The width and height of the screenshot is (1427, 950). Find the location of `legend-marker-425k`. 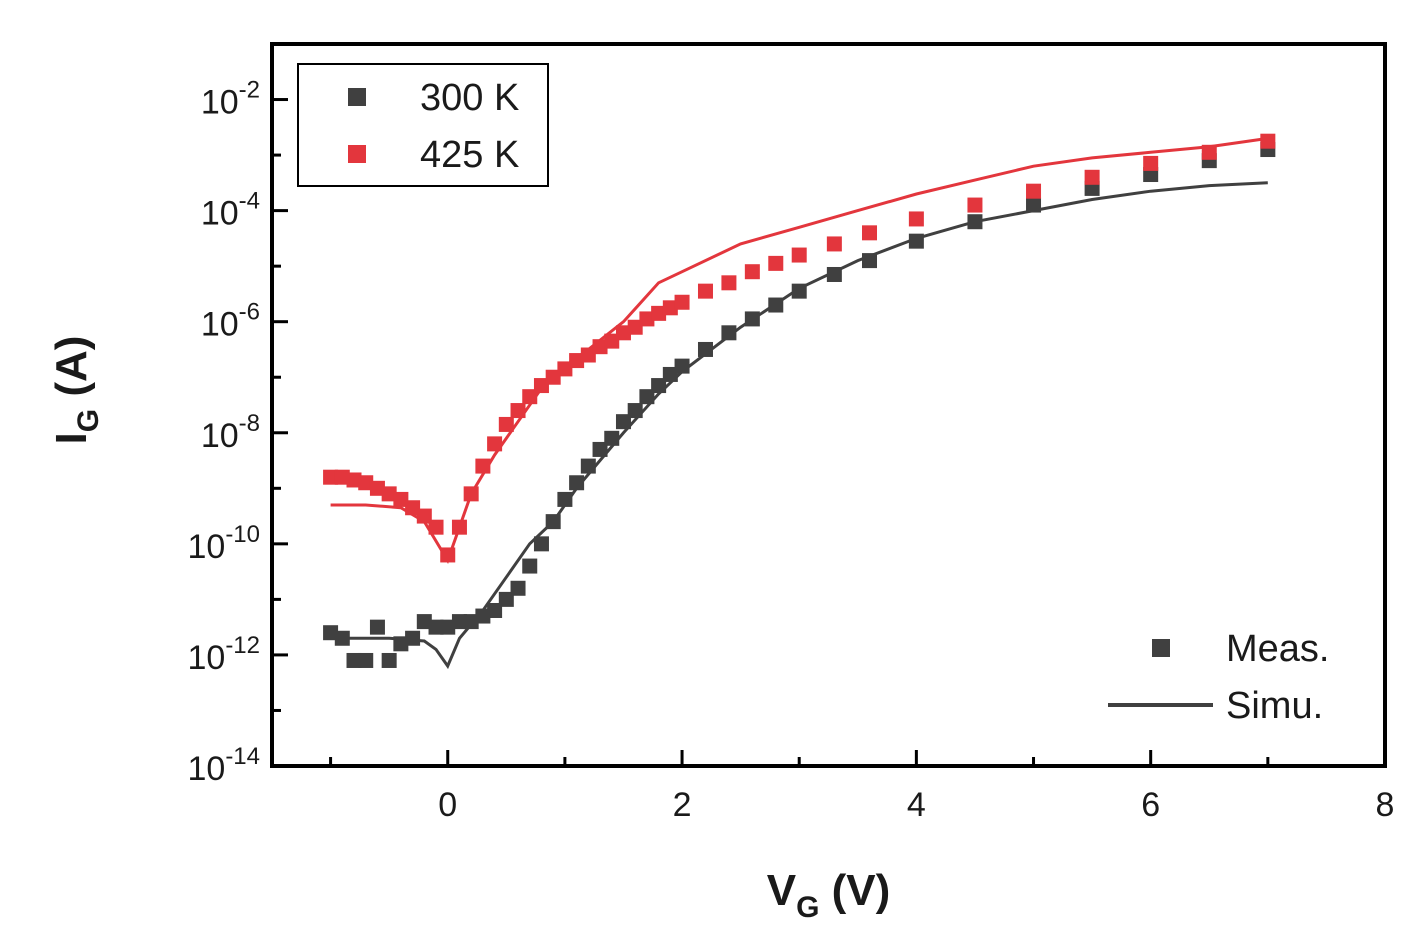

legend-marker-425k is located at coordinates (357, 154).